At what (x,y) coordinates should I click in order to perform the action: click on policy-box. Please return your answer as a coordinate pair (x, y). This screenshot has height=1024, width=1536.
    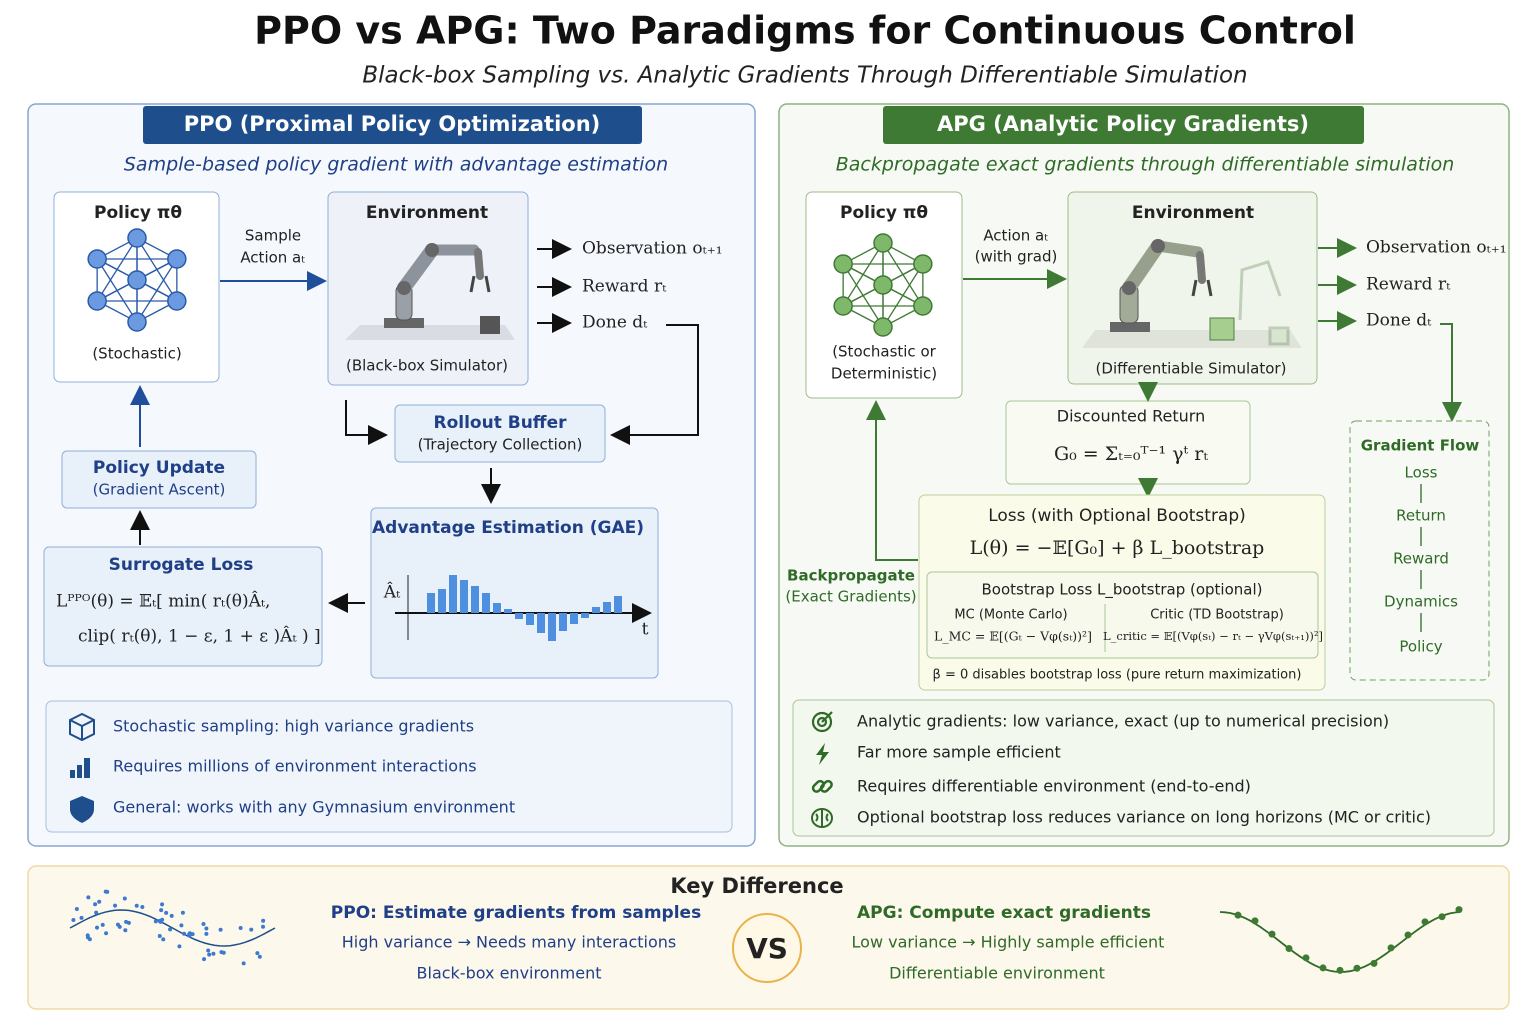
    Looking at the image, I should click on (884, 295).